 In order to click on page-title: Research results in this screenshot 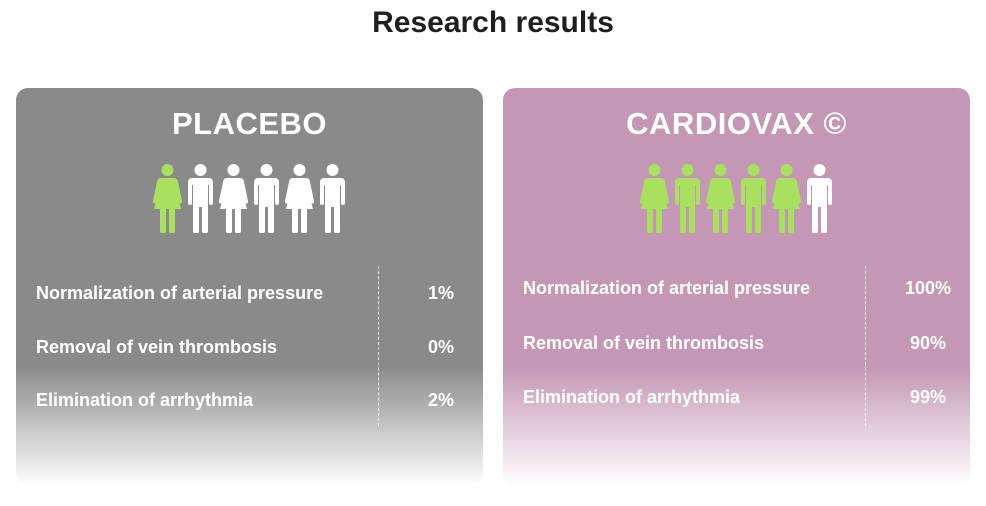, I will do `click(493, 22)`.